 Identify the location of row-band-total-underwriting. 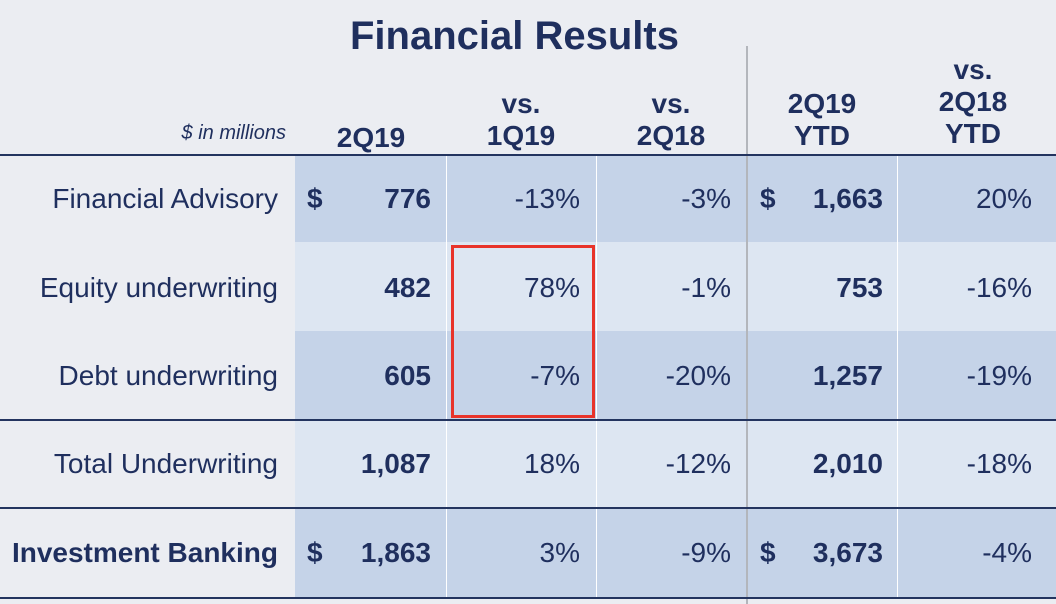
(675, 464).